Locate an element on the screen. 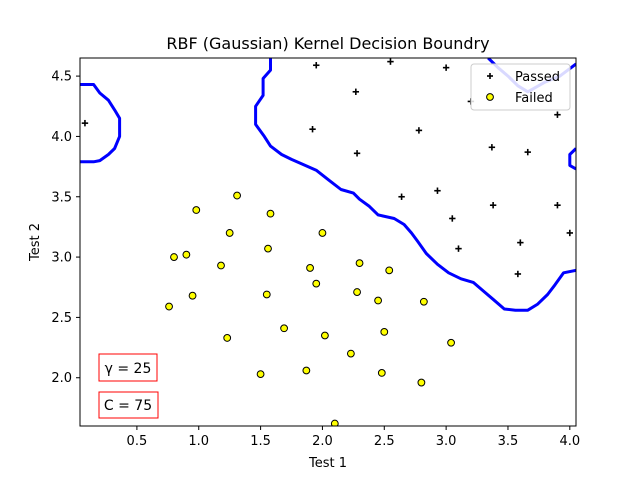 The height and width of the screenshot is (480, 640). gamma-annotation-box is located at coordinates (128, 367).